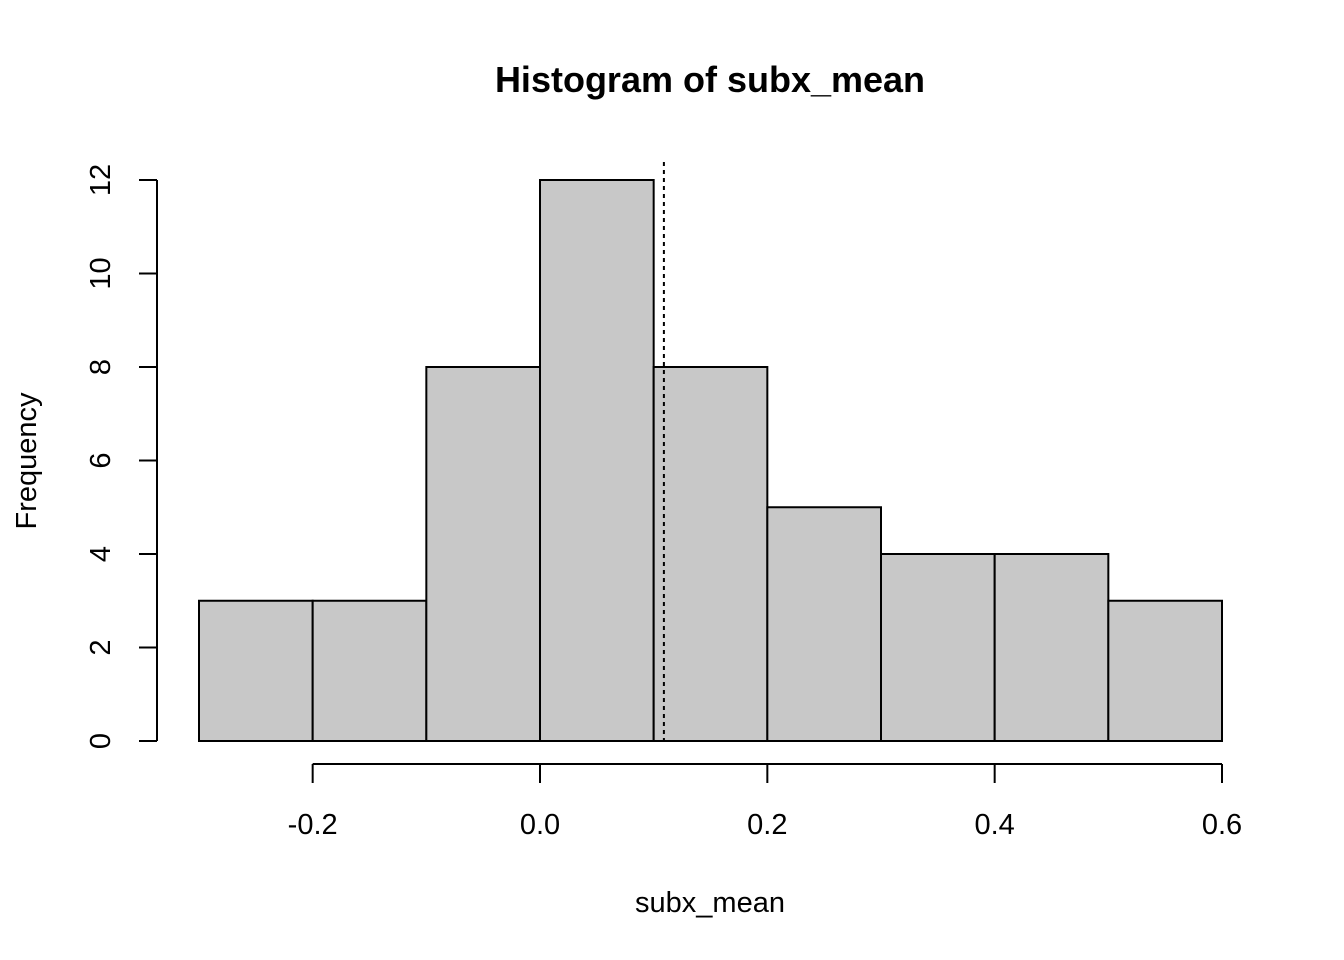 The height and width of the screenshot is (960, 1344). I want to click on x-axis-label: subx_mean, so click(710, 903).